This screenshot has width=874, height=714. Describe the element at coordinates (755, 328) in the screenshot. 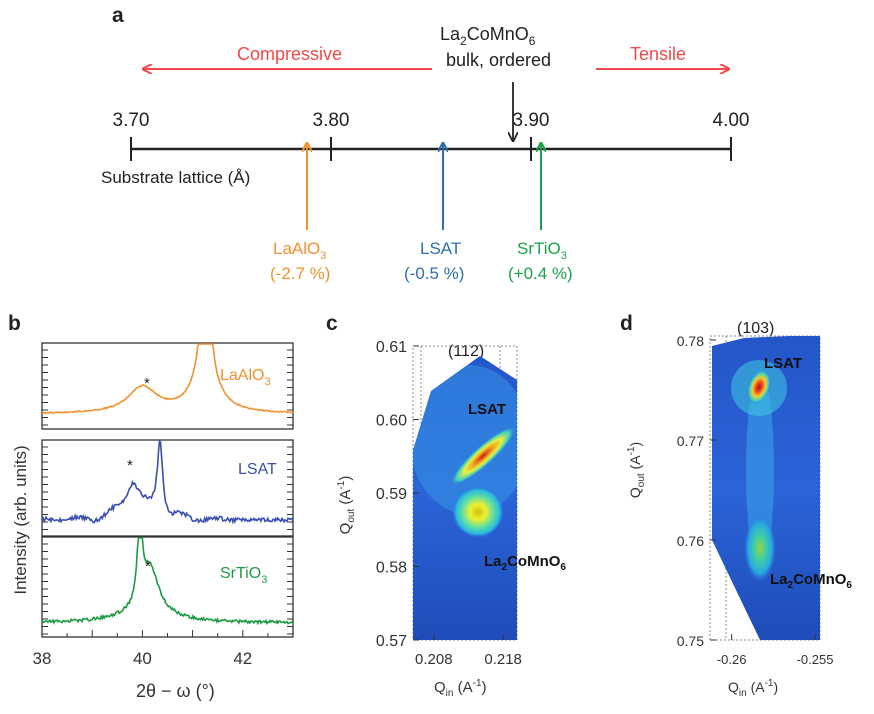

I see `d-hkl: (103)` at that location.